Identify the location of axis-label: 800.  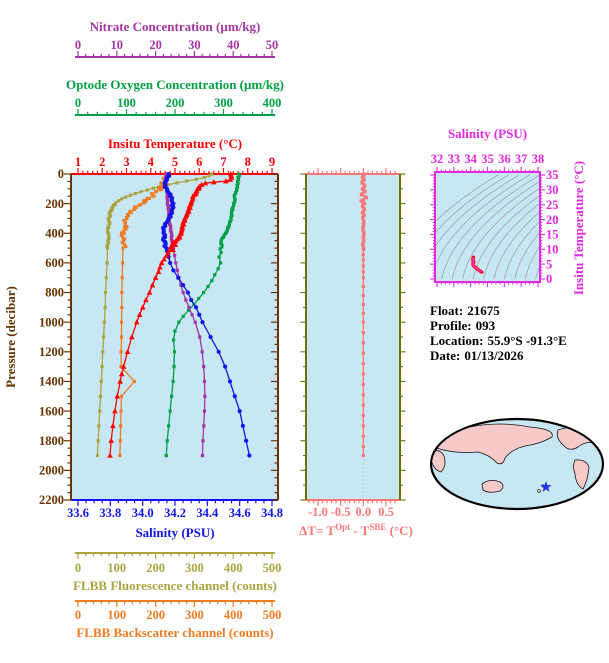
(54, 293).